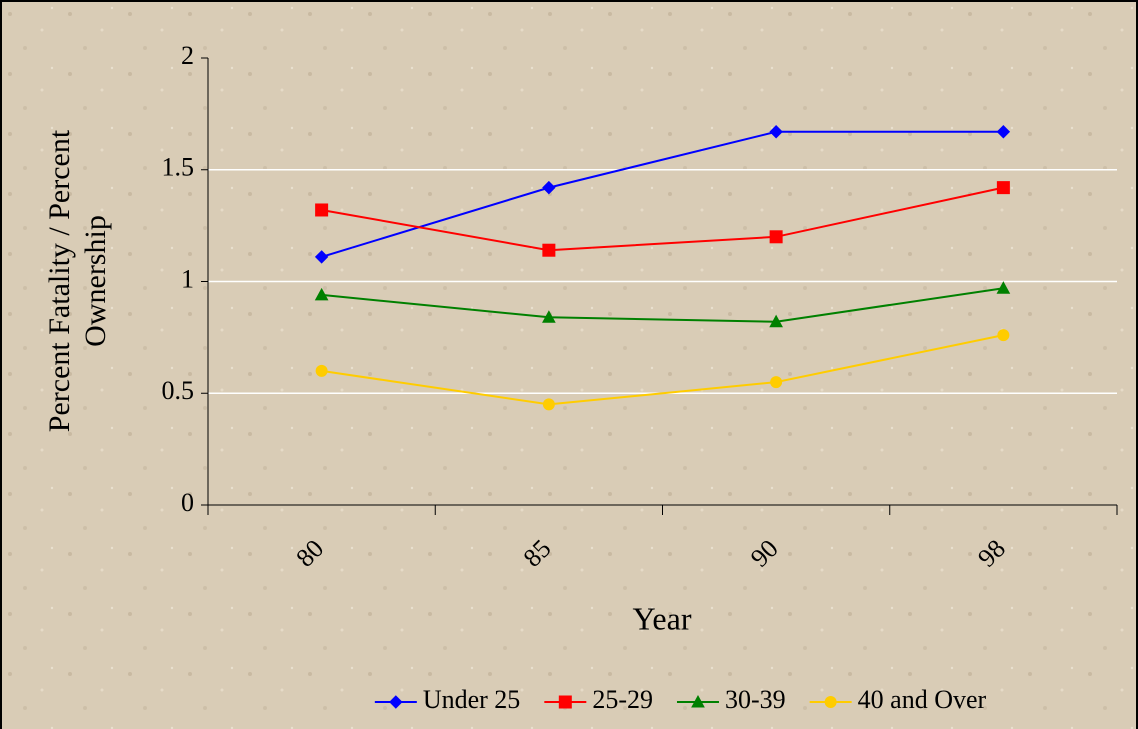 The height and width of the screenshot is (729, 1138). What do you see at coordinates (922, 699) in the screenshot?
I see `legend-label: 40 and Over` at bounding box center [922, 699].